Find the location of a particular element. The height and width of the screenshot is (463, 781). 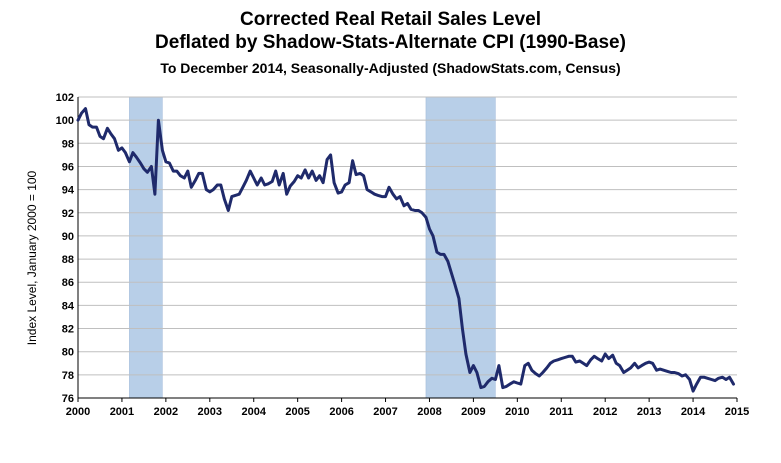

x-tick-label-2010: 2010 is located at coordinates (517, 412).